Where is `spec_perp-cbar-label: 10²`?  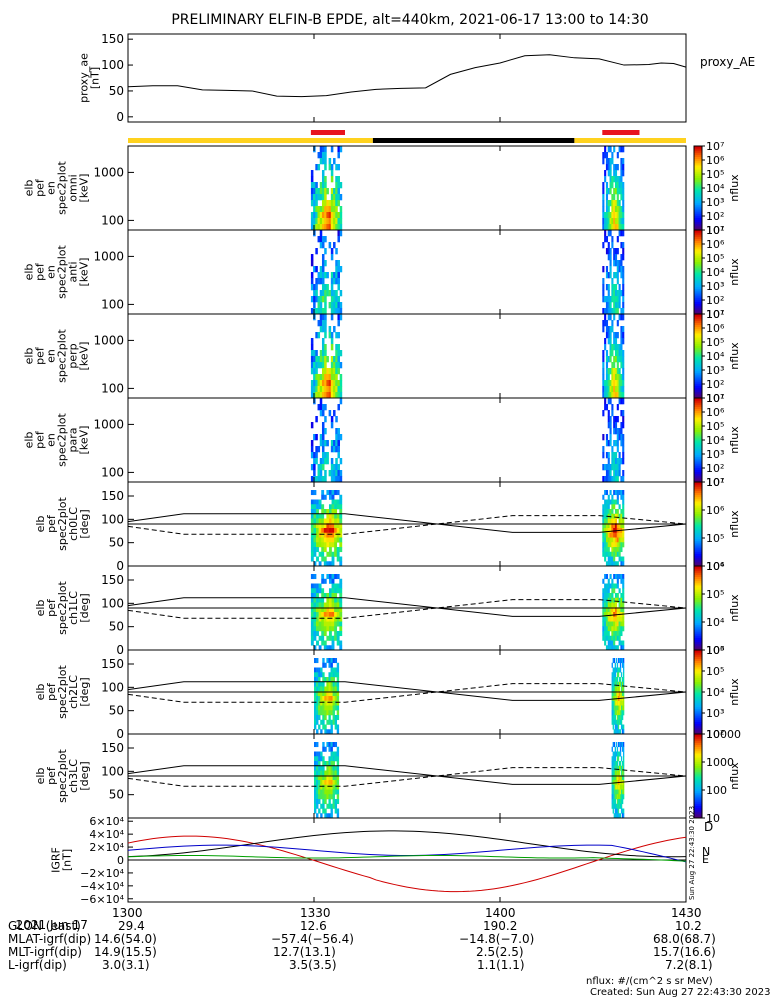
spec_perp-cbar-label: 10² is located at coordinates (715, 384).